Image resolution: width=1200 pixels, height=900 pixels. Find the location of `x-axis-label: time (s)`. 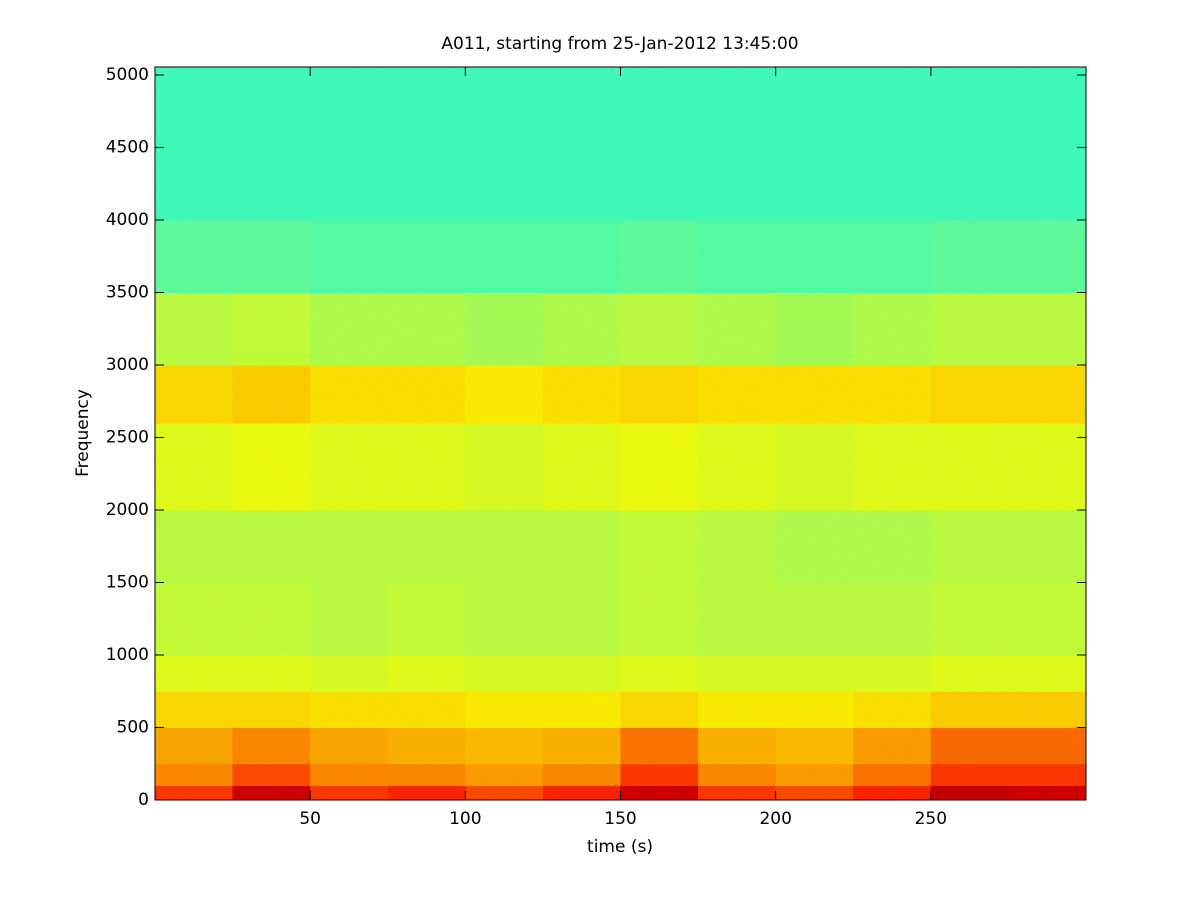

x-axis-label: time (s) is located at coordinates (620, 847).